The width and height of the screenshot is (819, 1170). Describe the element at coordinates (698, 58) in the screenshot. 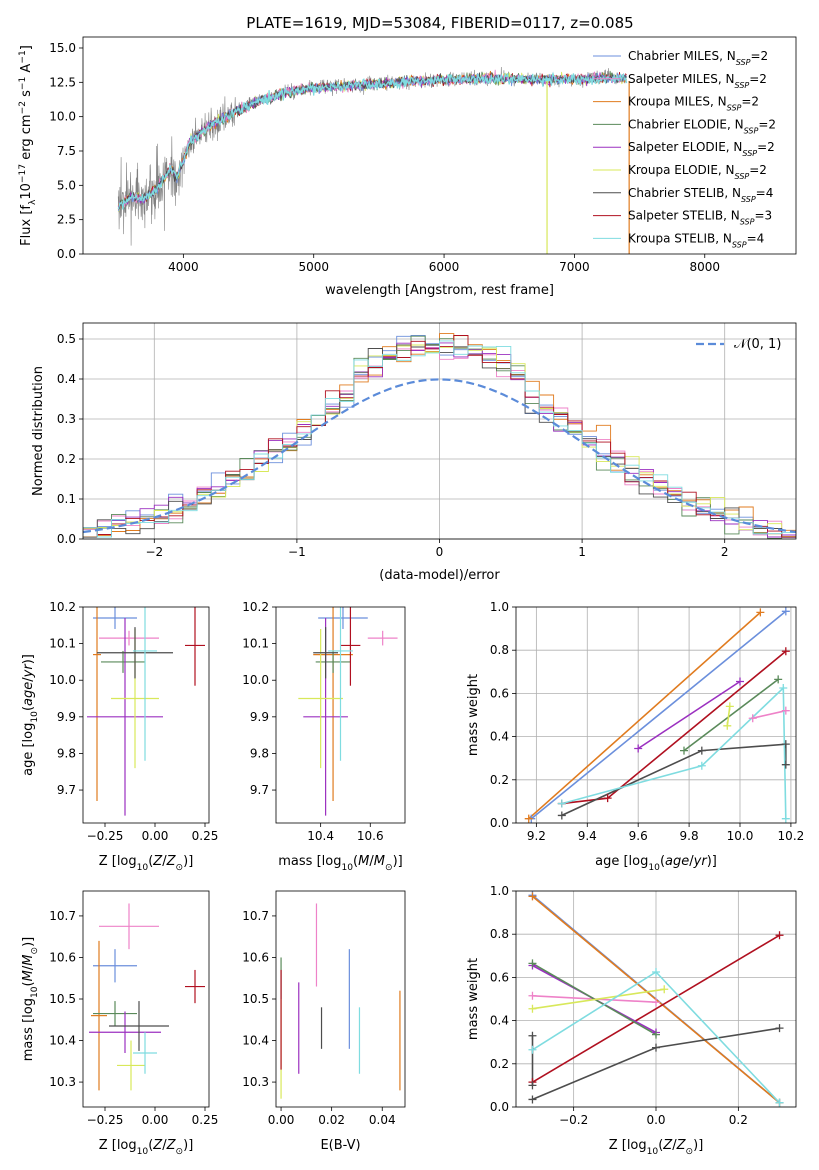

I see `legend-entry: Chabrier MILES, NSSP=2` at that location.